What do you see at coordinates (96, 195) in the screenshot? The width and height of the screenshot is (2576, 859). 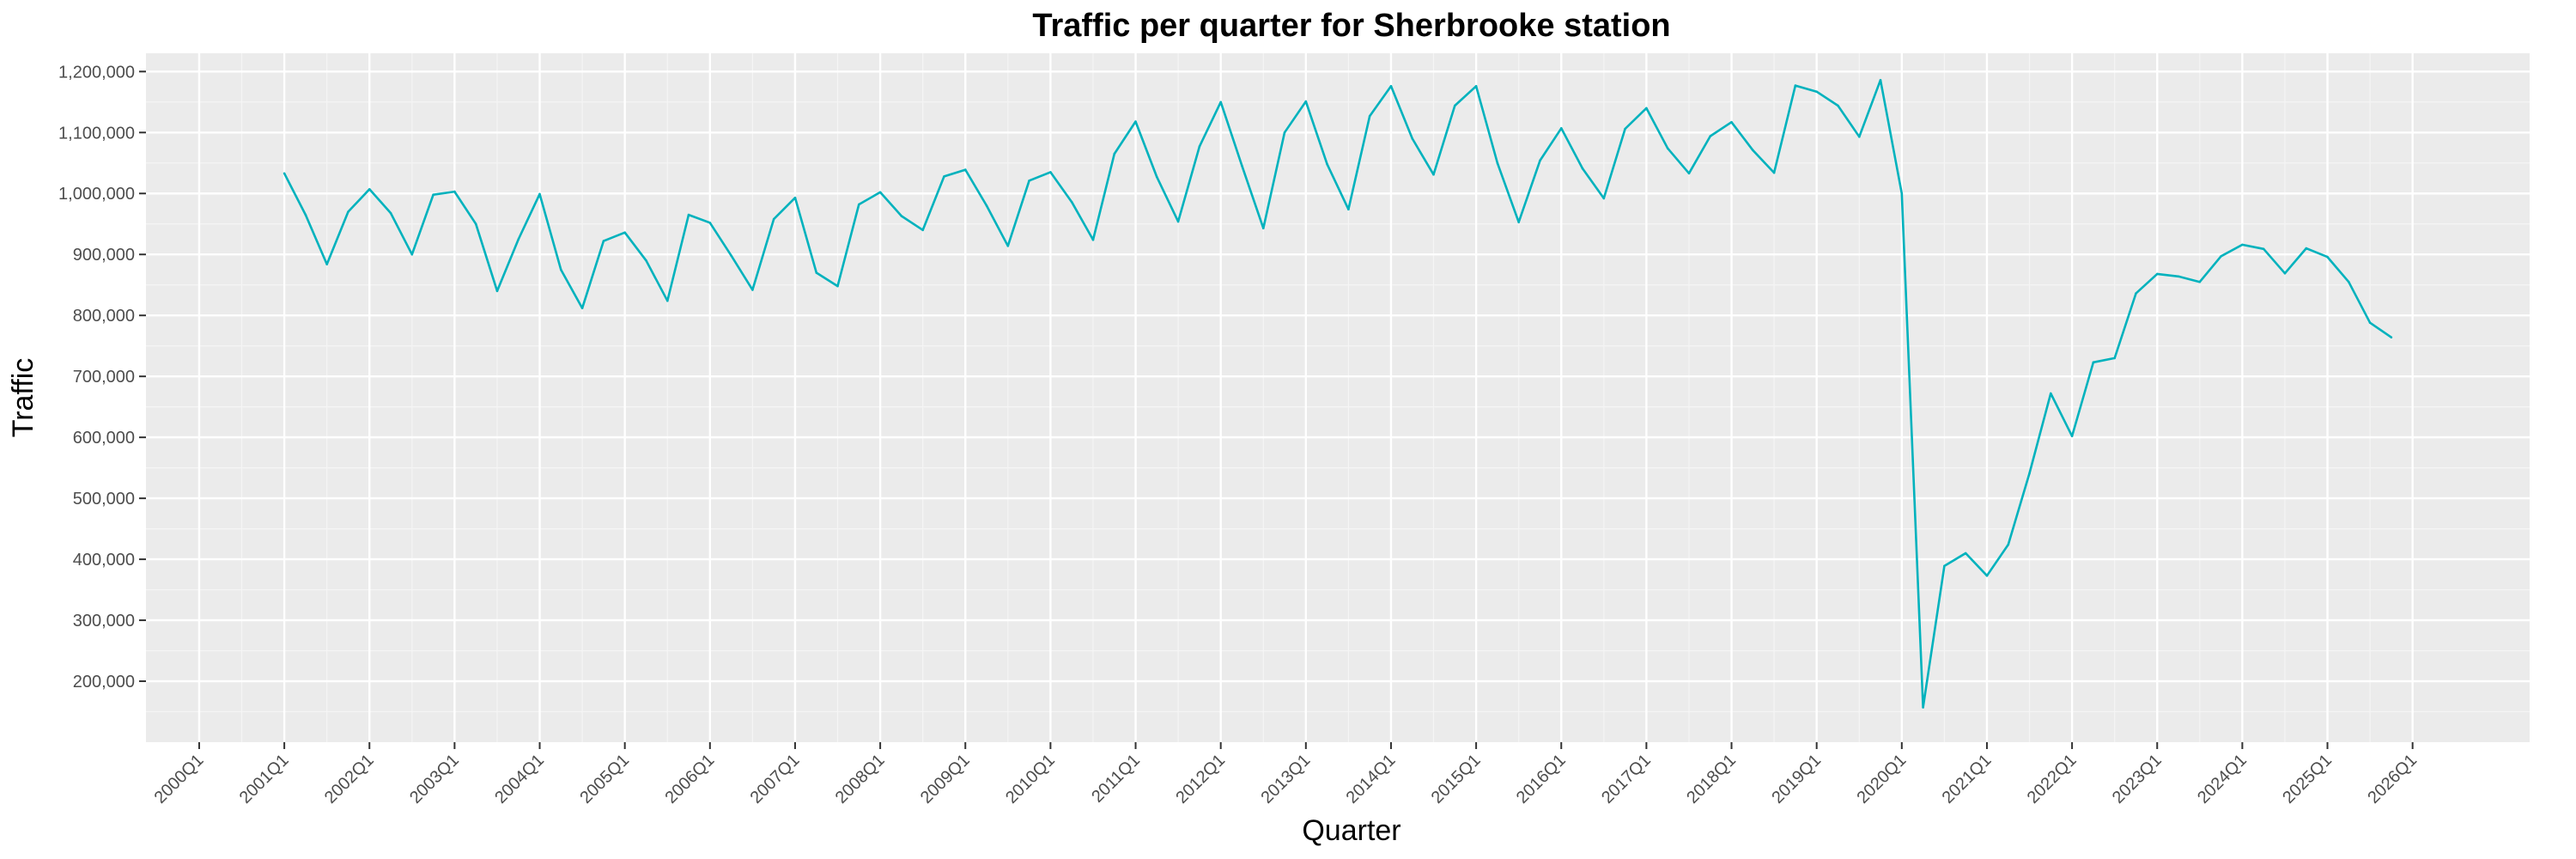 I see `y-tick-label: 1,000,000` at bounding box center [96, 195].